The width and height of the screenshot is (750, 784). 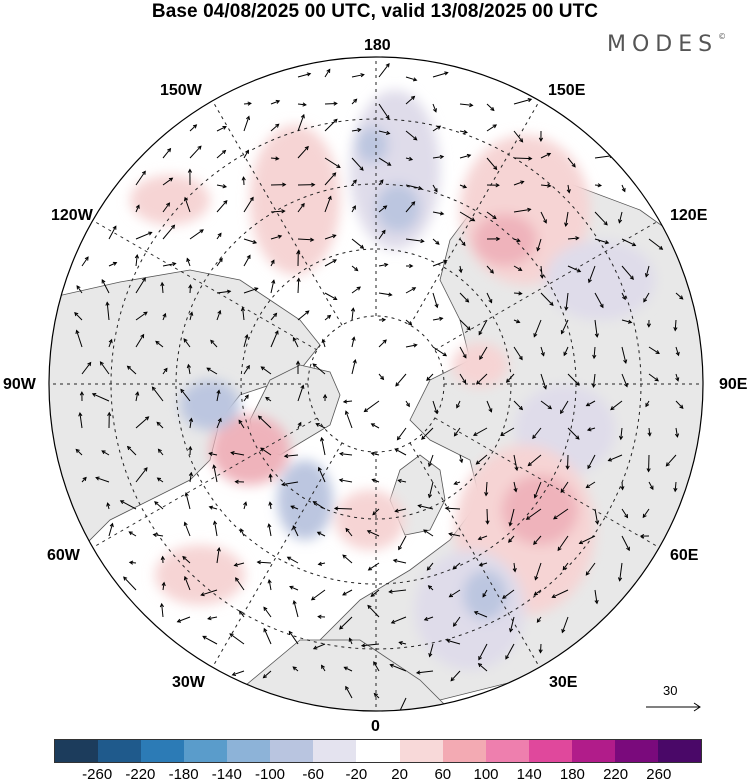 What do you see at coordinates (399, 774) in the screenshot?
I see `colorbar-tick-label: 20` at bounding box center [399, 774].